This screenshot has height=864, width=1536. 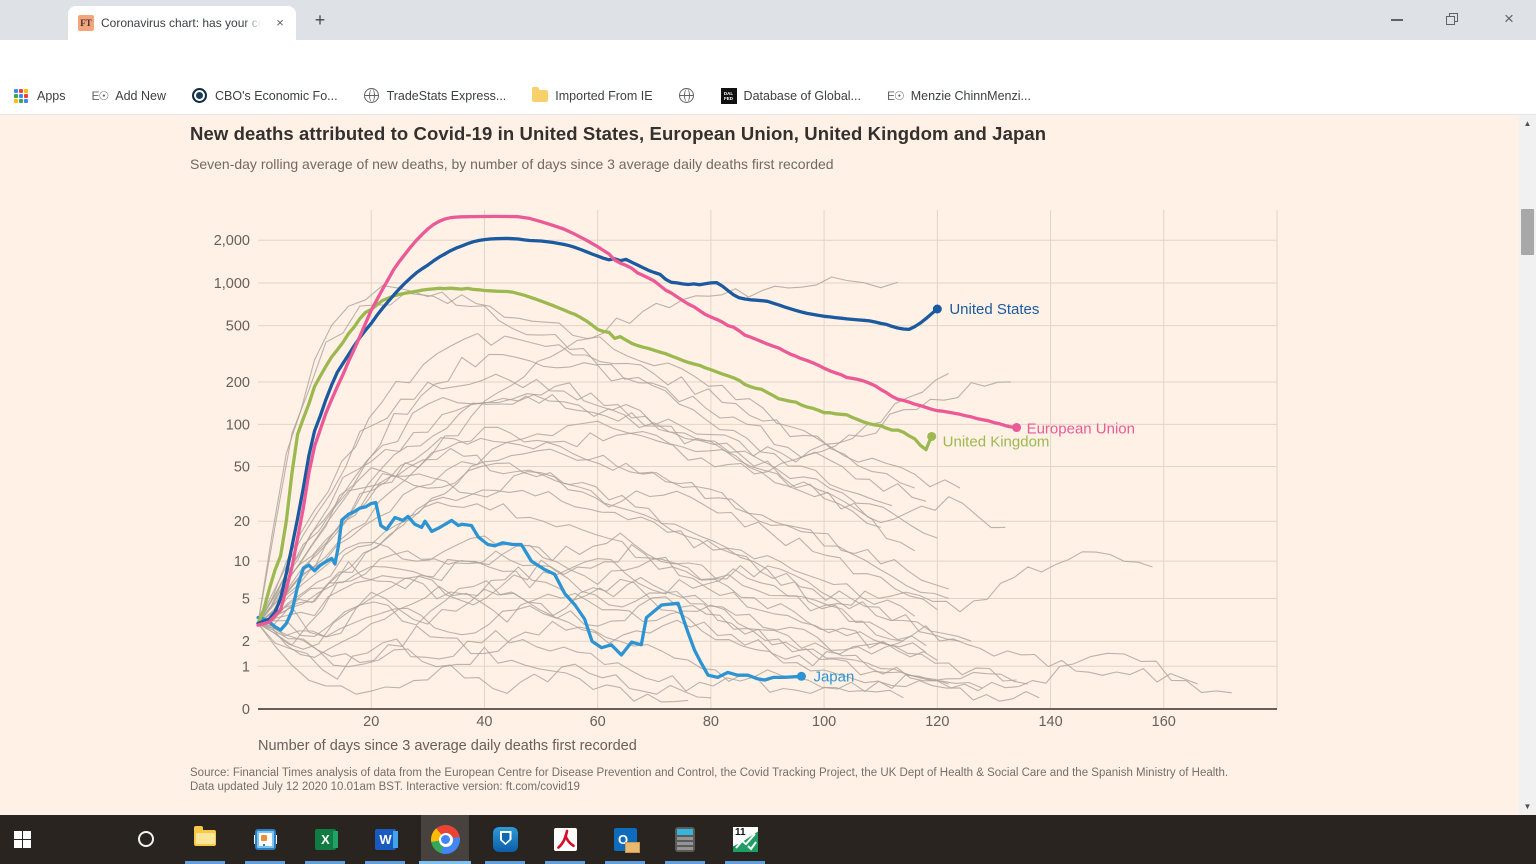 I want to click on new-tab-button: +, so click(x=320, y=20).